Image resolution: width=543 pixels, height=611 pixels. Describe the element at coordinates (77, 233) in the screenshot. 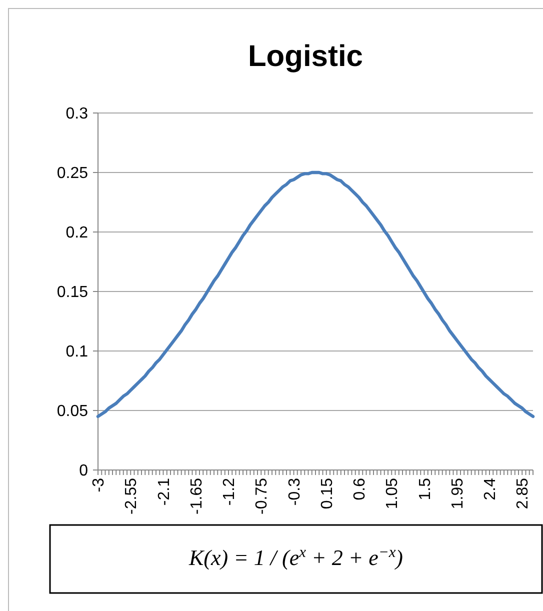

I see `y-tick-label: 0.2` at that location.